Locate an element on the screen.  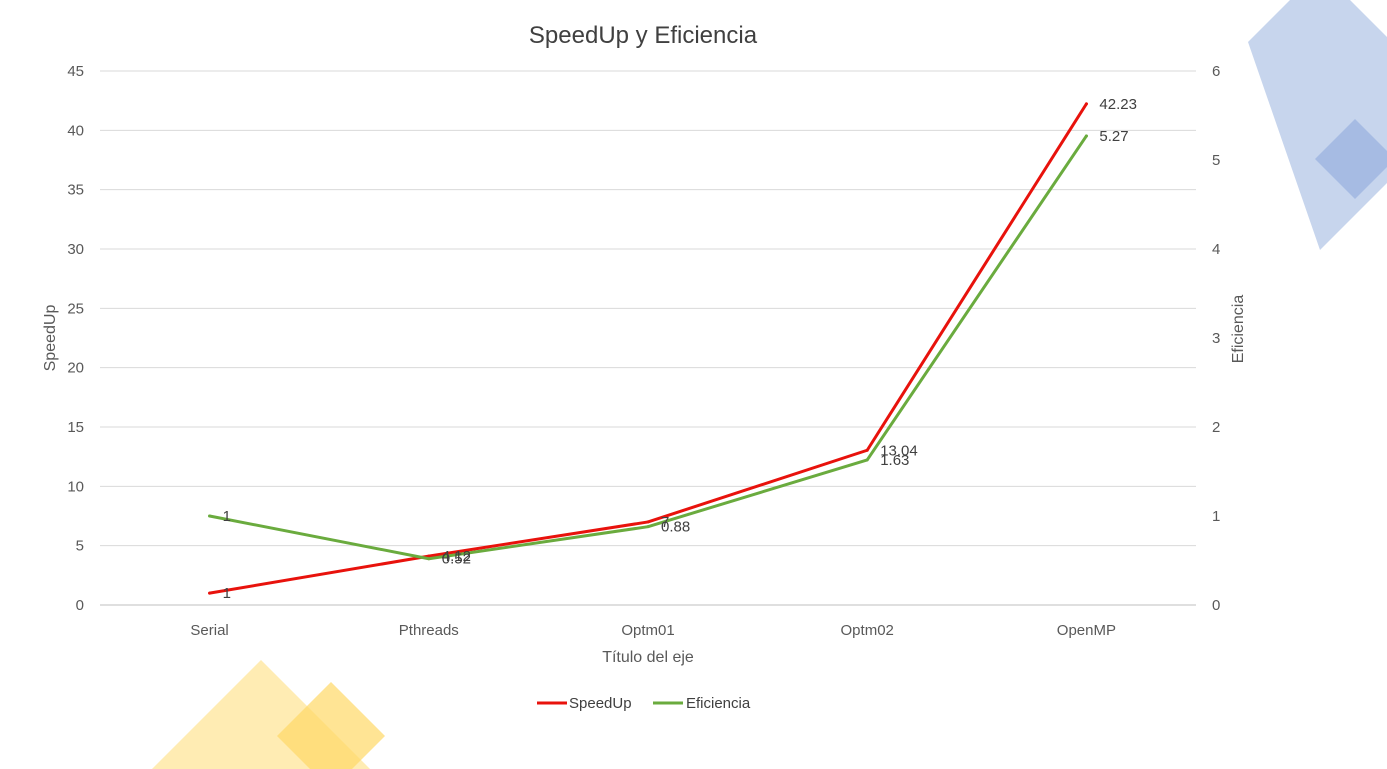
y-axis-title: SpeedUp is located at coordinates (50, 338).